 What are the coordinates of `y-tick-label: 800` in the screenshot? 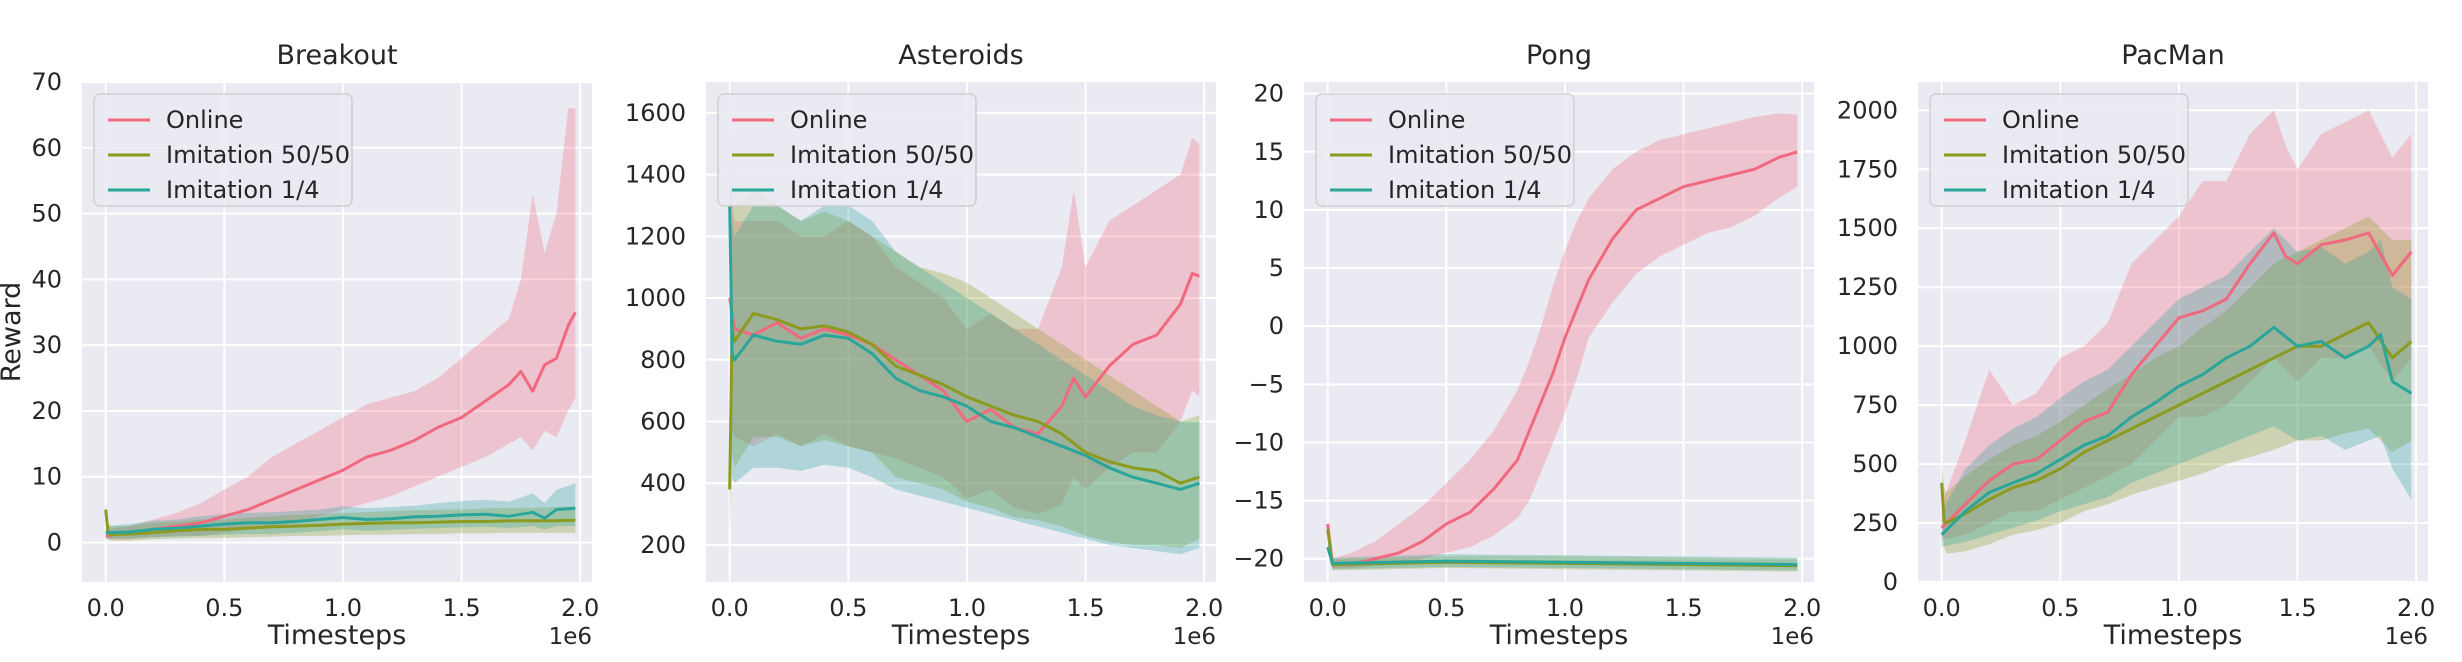 It's located at (663, 360).